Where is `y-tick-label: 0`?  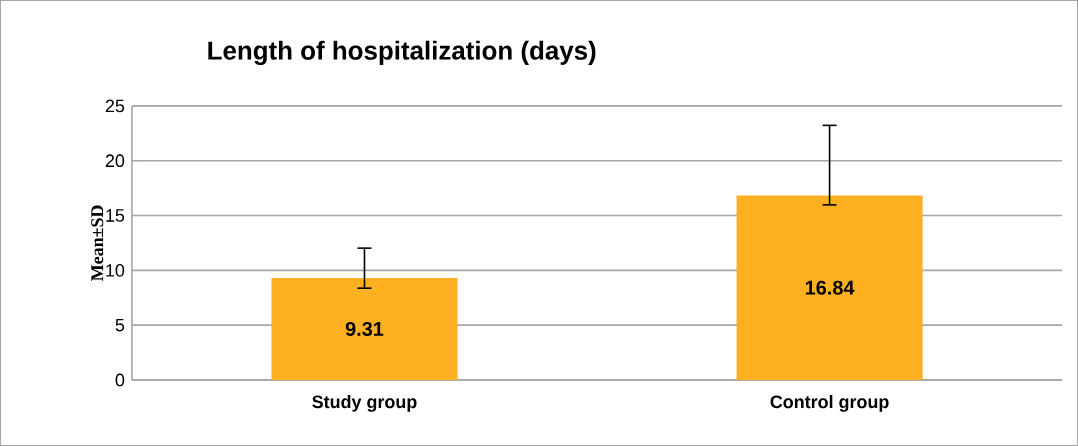 y-tick-label: 0 is located at coordinates (120, 380).